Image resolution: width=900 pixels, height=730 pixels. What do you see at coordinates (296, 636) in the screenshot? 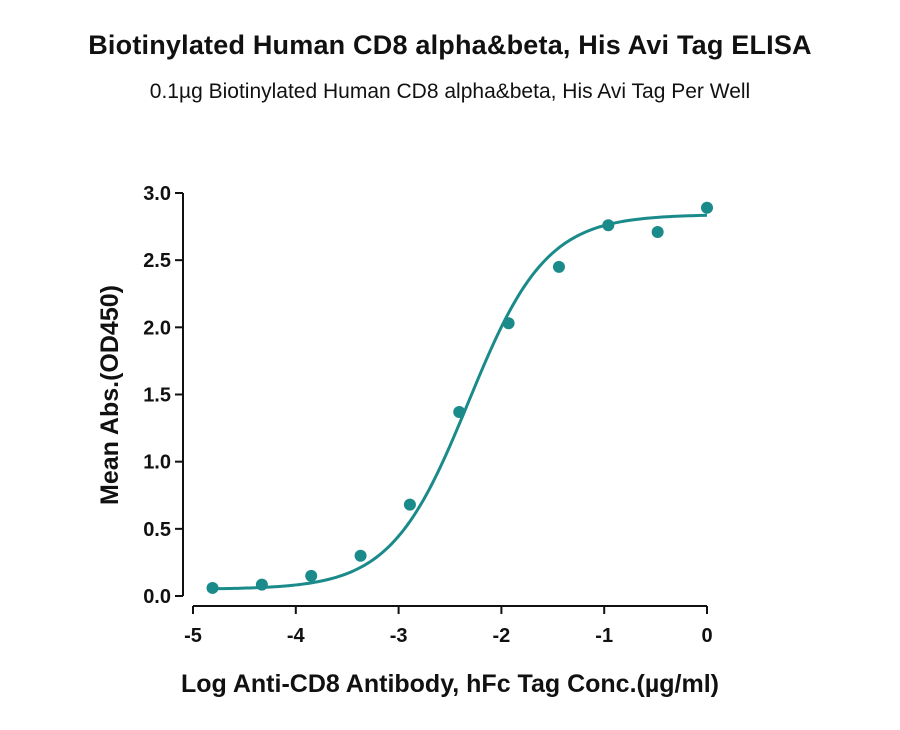
I see `x-tick-label: -4` at bounding box center [296, 636].